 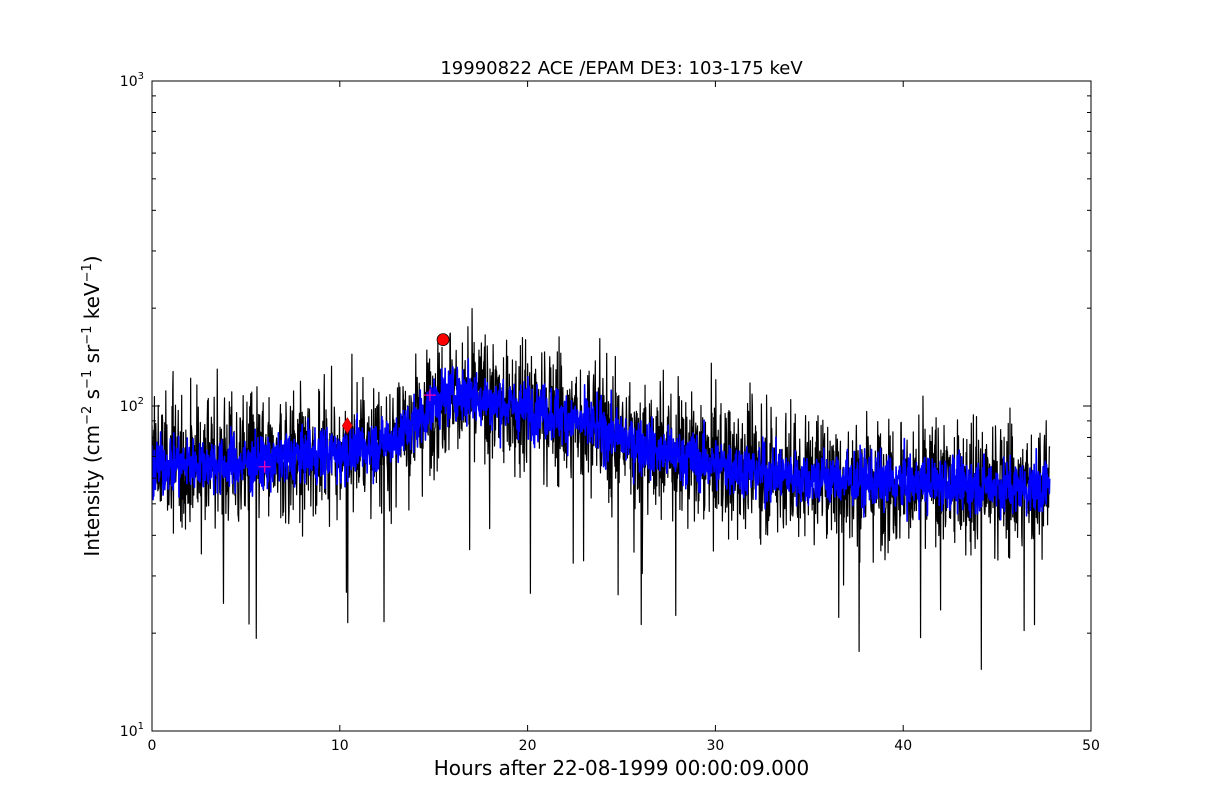 I want to click on y-axis-label: Intensity (cm−2 s−1 sr−1 keV−1), so click(x=92, y=405).